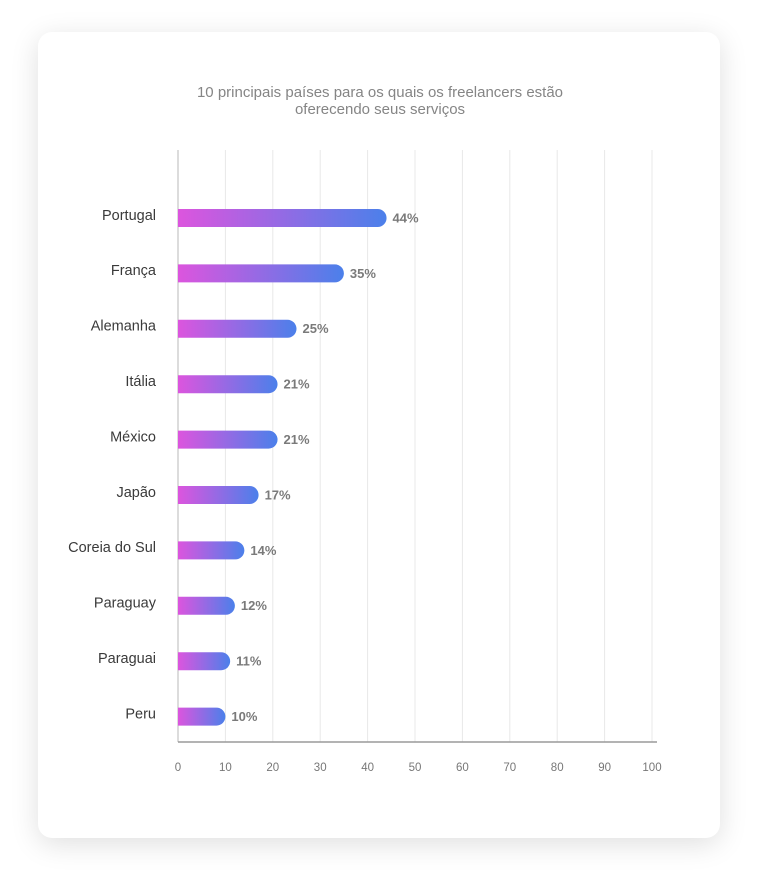 This screenshot has width=760, height=872. I want to click on x-tick-label: 70, so click(509, 768).